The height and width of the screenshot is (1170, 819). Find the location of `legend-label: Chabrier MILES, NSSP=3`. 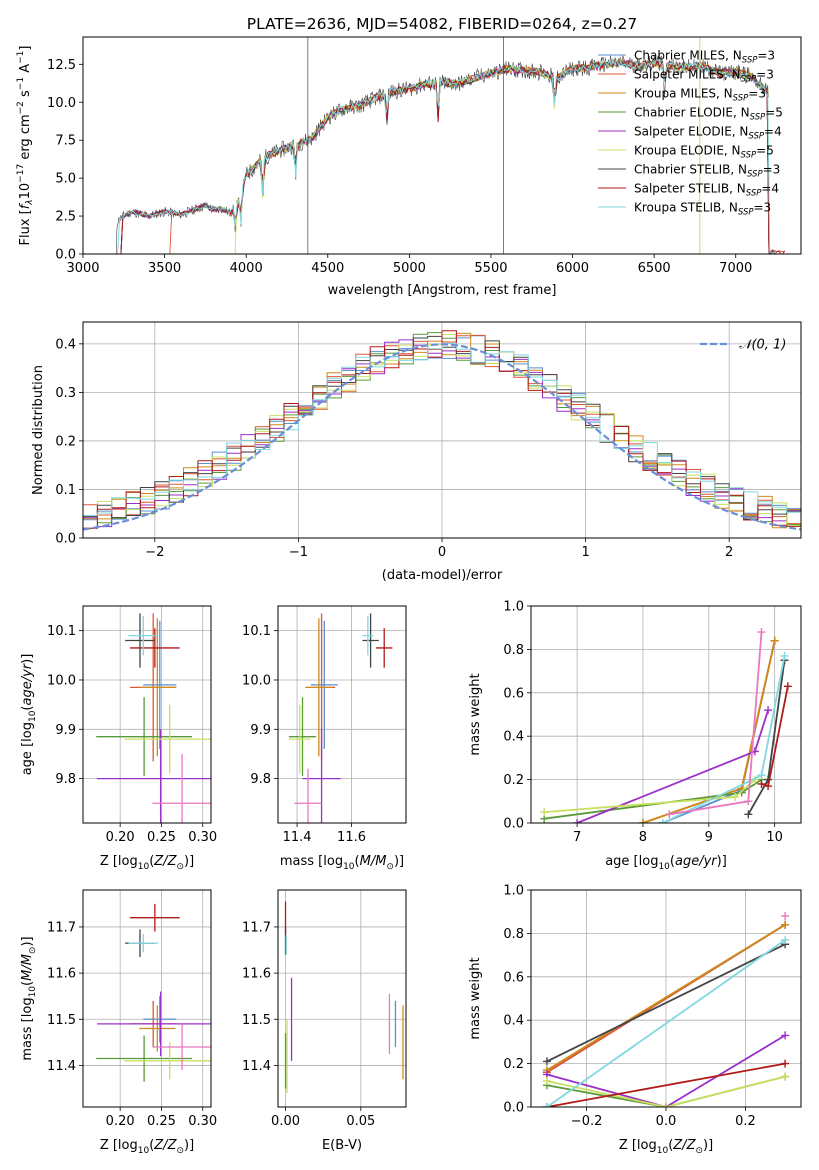

legend-label: Chabrier MILES, NSSP=3 is located at coordinates (704, 57).